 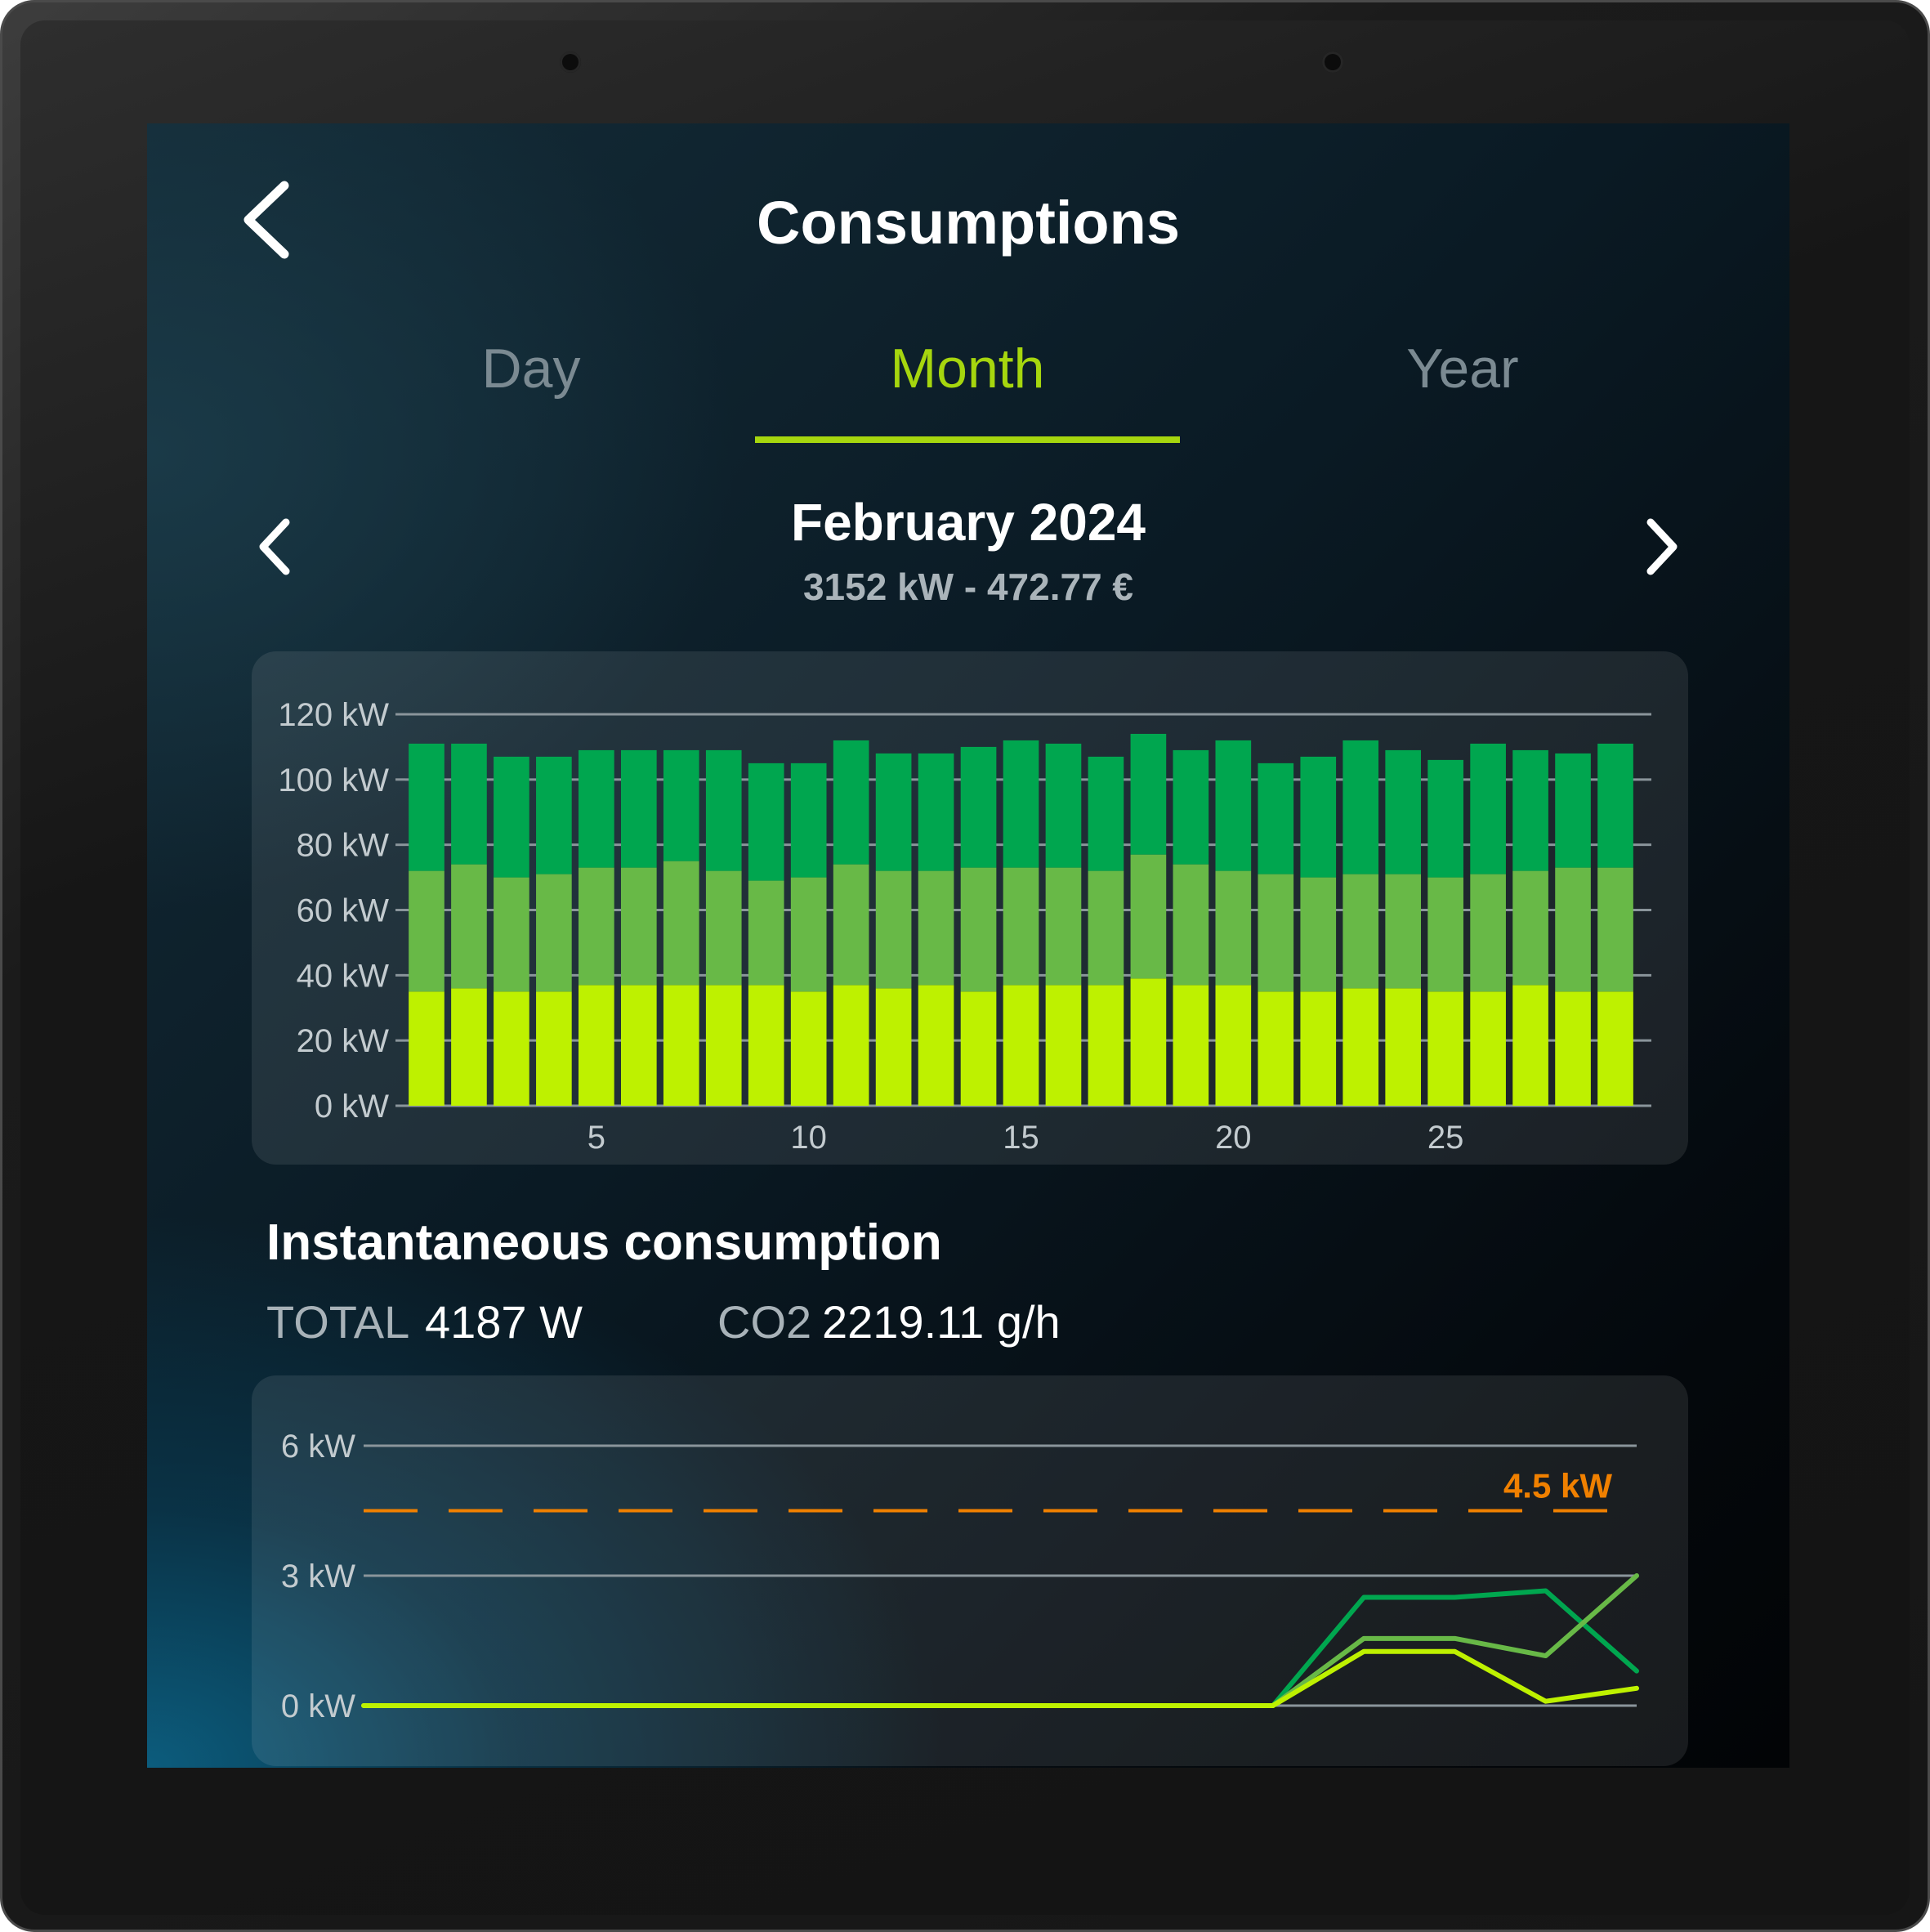 I want to click on co2-value: 2219.11 g/h, so click(x=941, y=1322).